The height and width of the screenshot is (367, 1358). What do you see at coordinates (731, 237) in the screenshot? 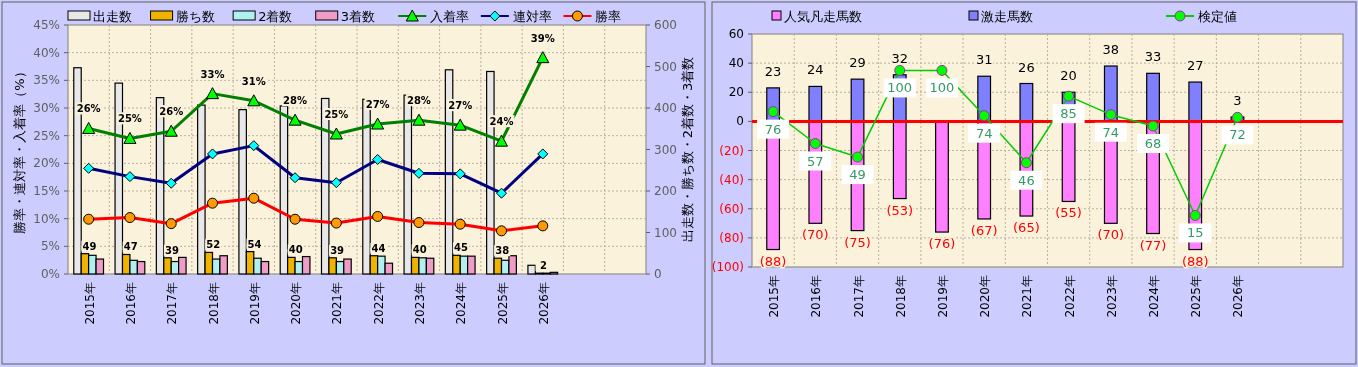
I see `y-tick-label: (80)` at bounding box center [731, 237].